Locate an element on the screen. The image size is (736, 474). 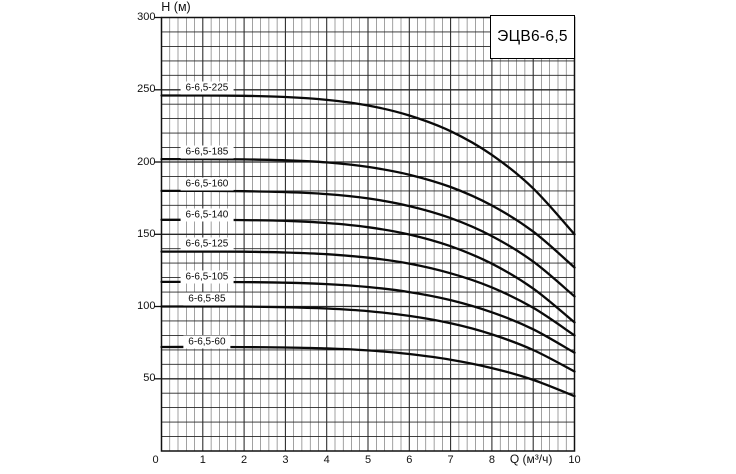
y-tick-label: 150 is located at coordinates (146, 233).